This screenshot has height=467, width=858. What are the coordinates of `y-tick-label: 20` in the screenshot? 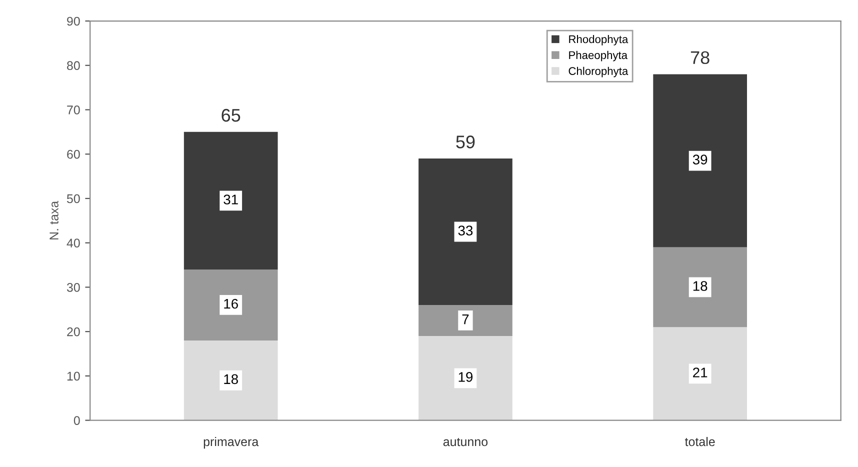 It's located at (73, 331).